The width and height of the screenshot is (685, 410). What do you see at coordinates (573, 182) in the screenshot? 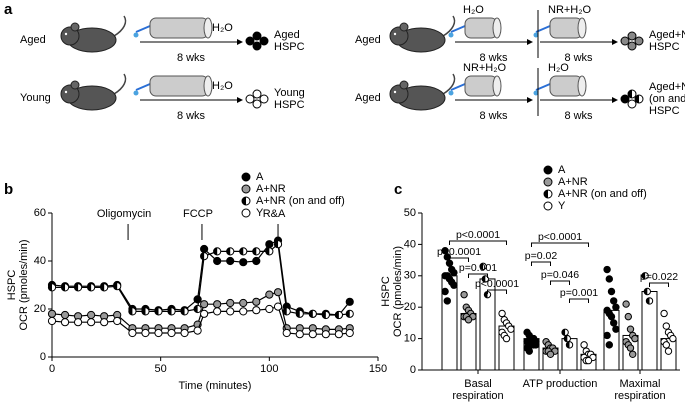
I see `legend-label: A+NR` at bounding box center [573, 182].